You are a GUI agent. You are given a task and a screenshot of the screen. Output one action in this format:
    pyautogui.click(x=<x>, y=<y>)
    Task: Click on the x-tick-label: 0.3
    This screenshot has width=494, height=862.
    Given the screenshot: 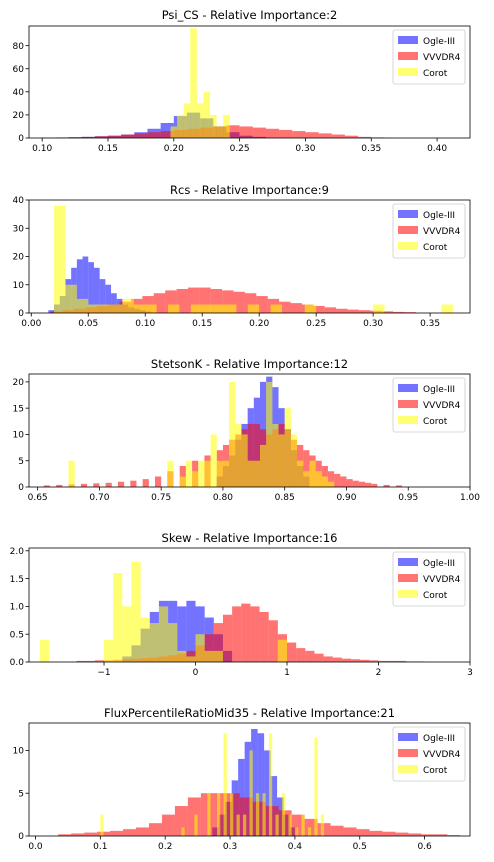 What is the action you would take?
    pyautogui.click(x=230, y=847)
    